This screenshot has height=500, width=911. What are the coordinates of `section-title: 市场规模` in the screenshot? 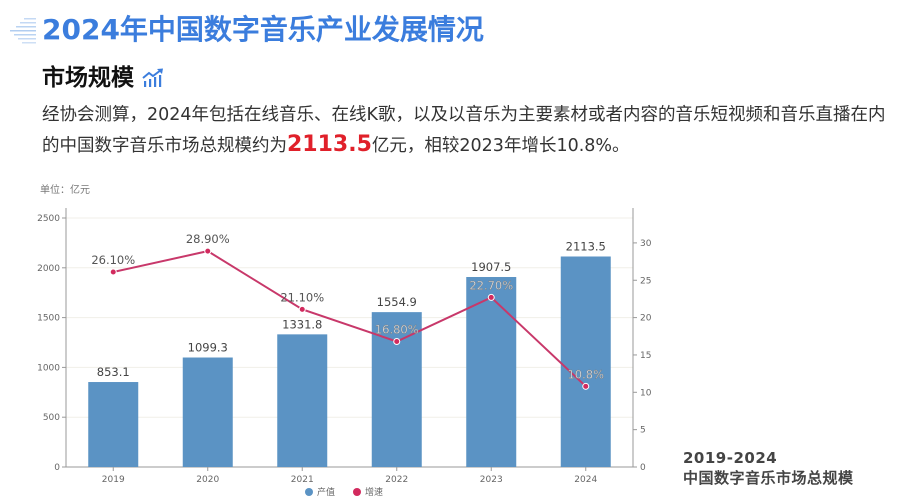 It's located at (103, 78).